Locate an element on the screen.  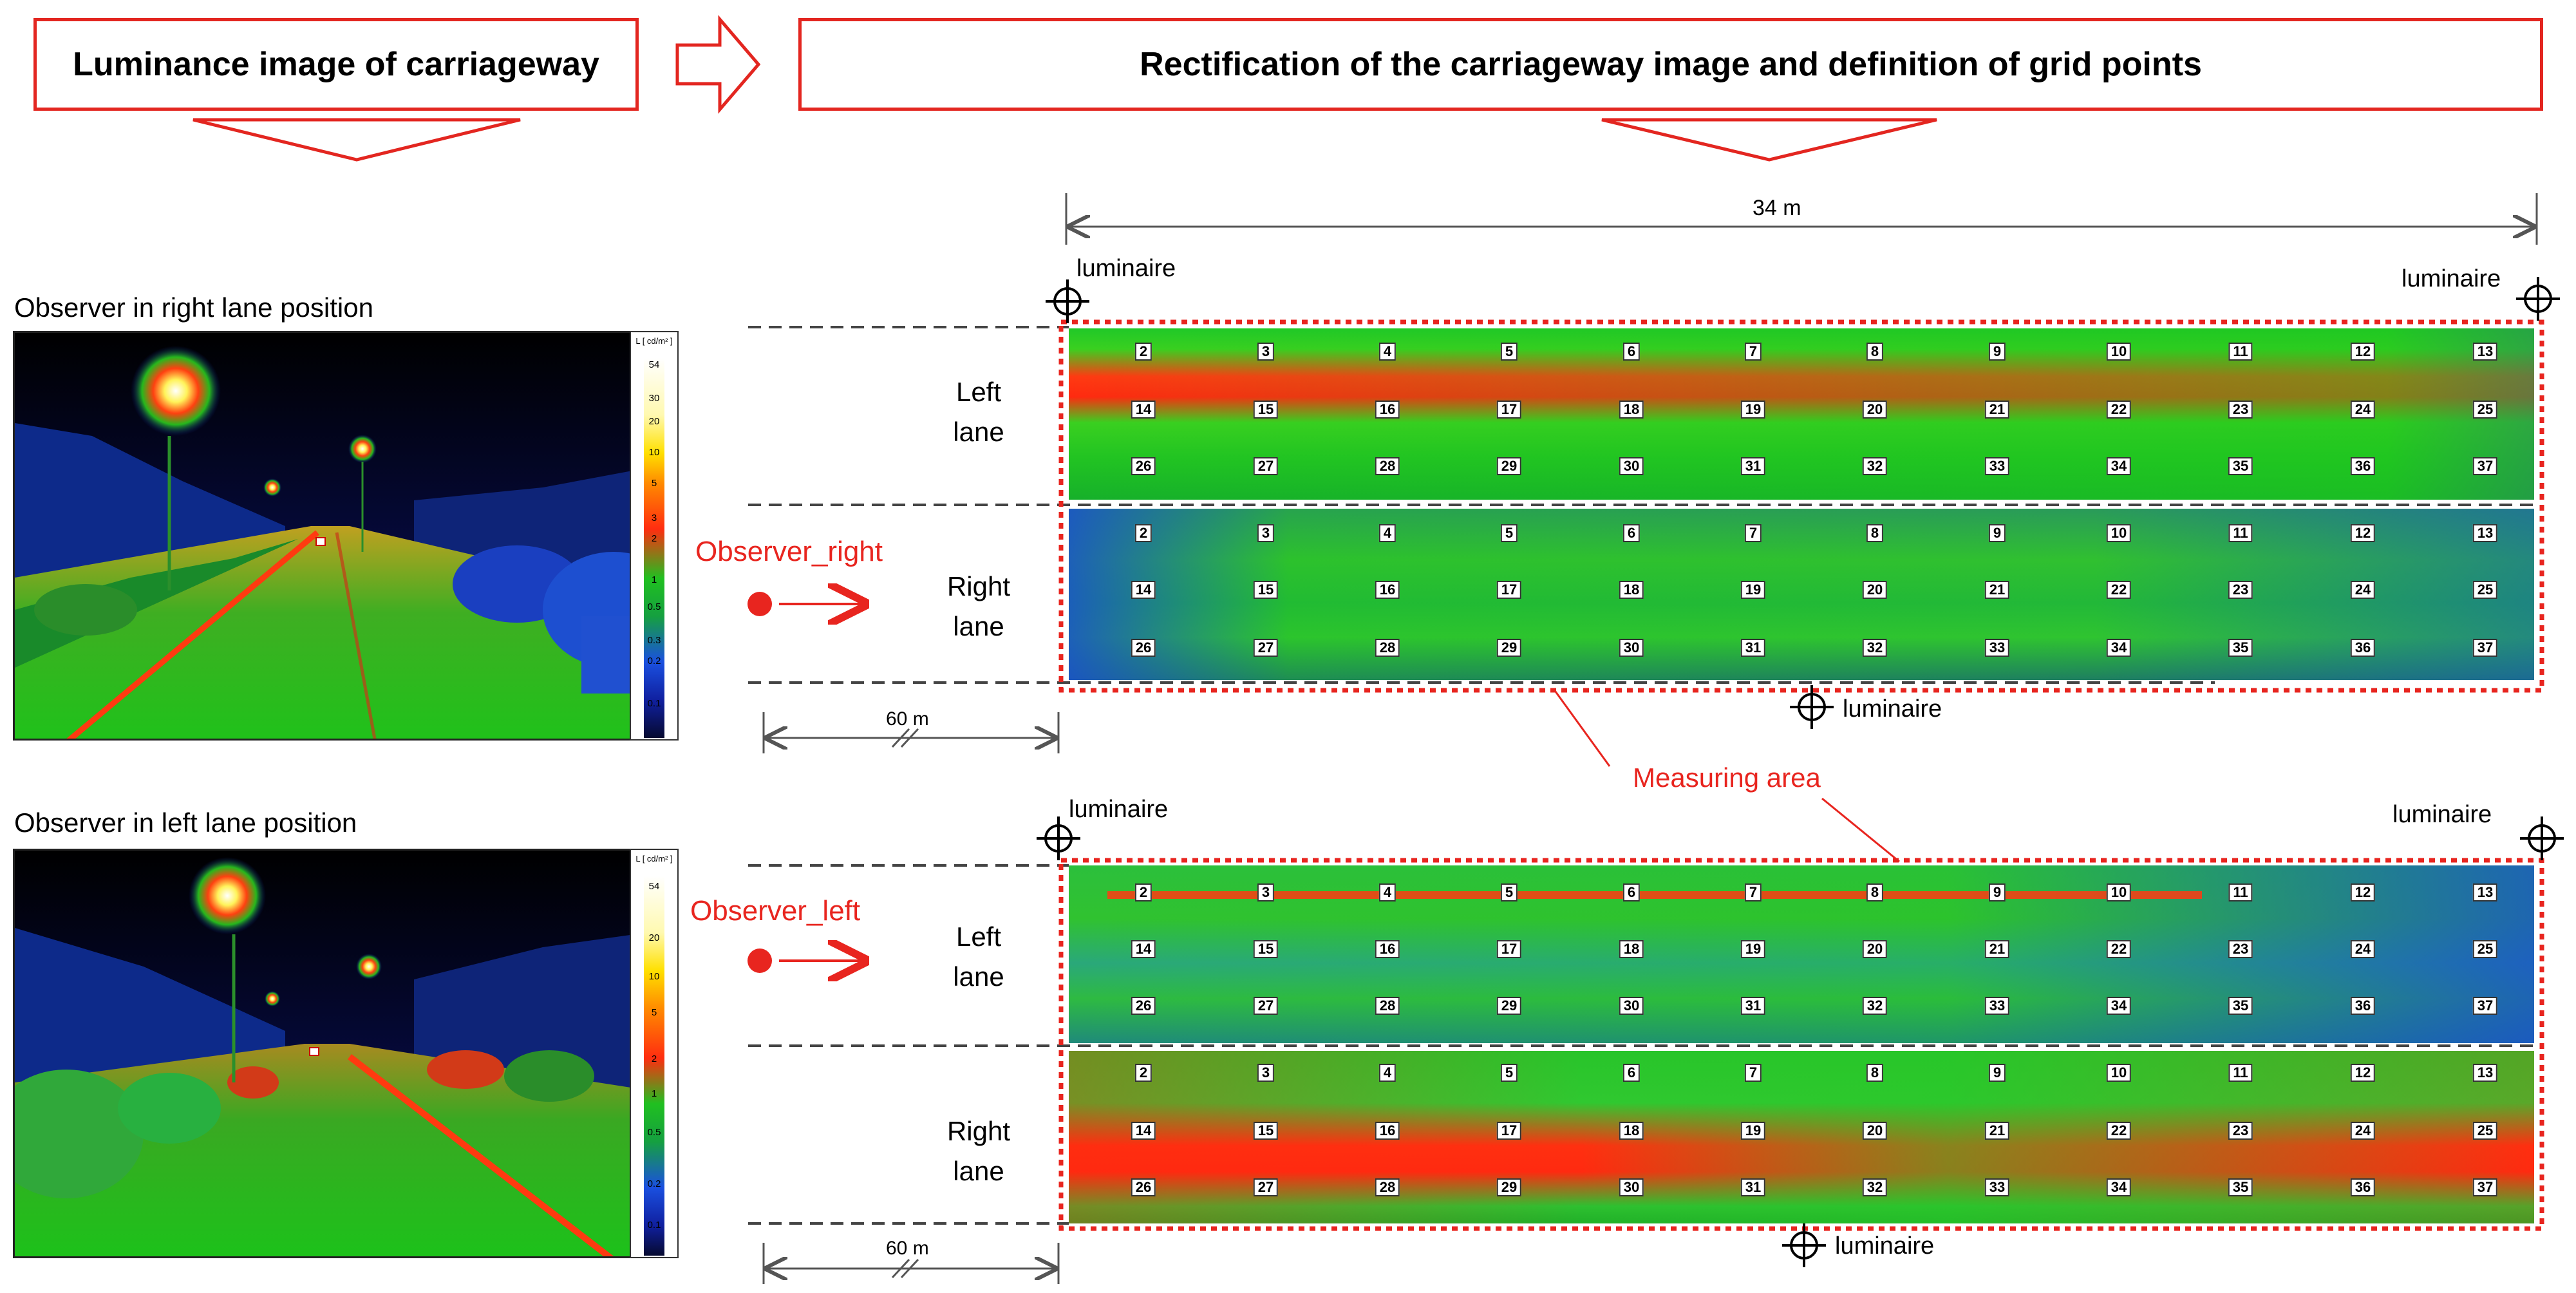
rectified-left-lane-observer-left is located at coordinates (1801, 954).